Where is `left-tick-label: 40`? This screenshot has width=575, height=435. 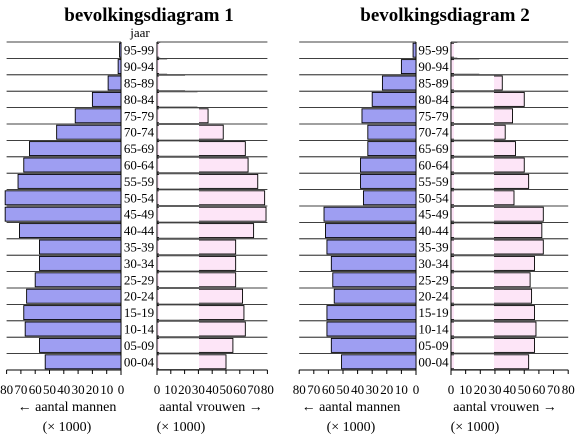 left-tick-label: 40 is located at coordinates (357, 389).